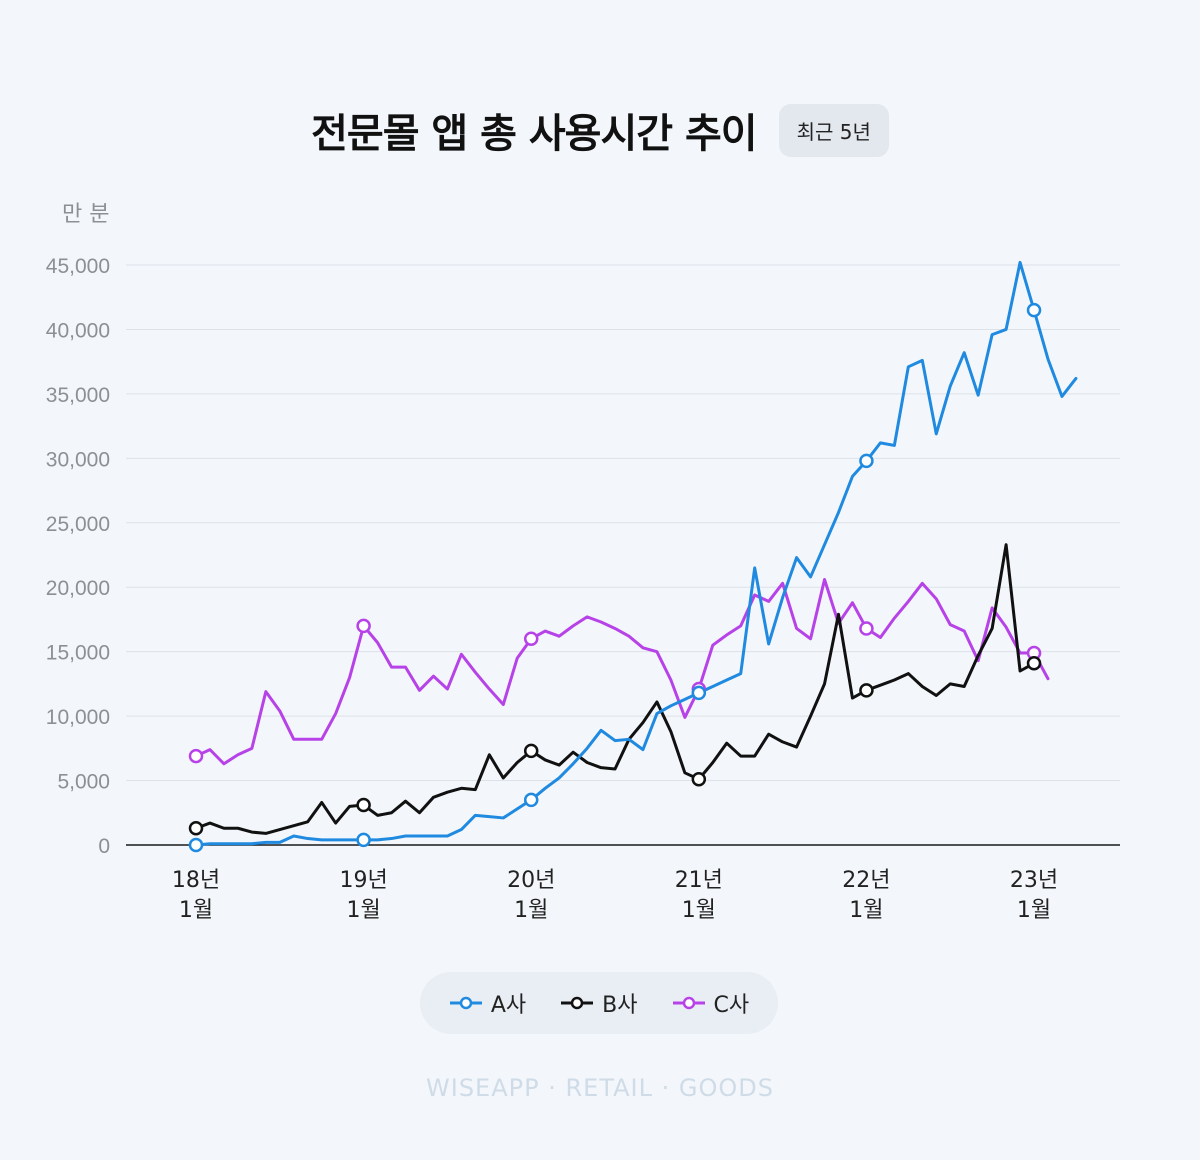 Image resolution: width=1200 pixels, height=1160 pixels. What do you see at coordinates (731, 1005) in the screenshot?
I see `legend-label-c: C사` at bounding box center [731, 1005].